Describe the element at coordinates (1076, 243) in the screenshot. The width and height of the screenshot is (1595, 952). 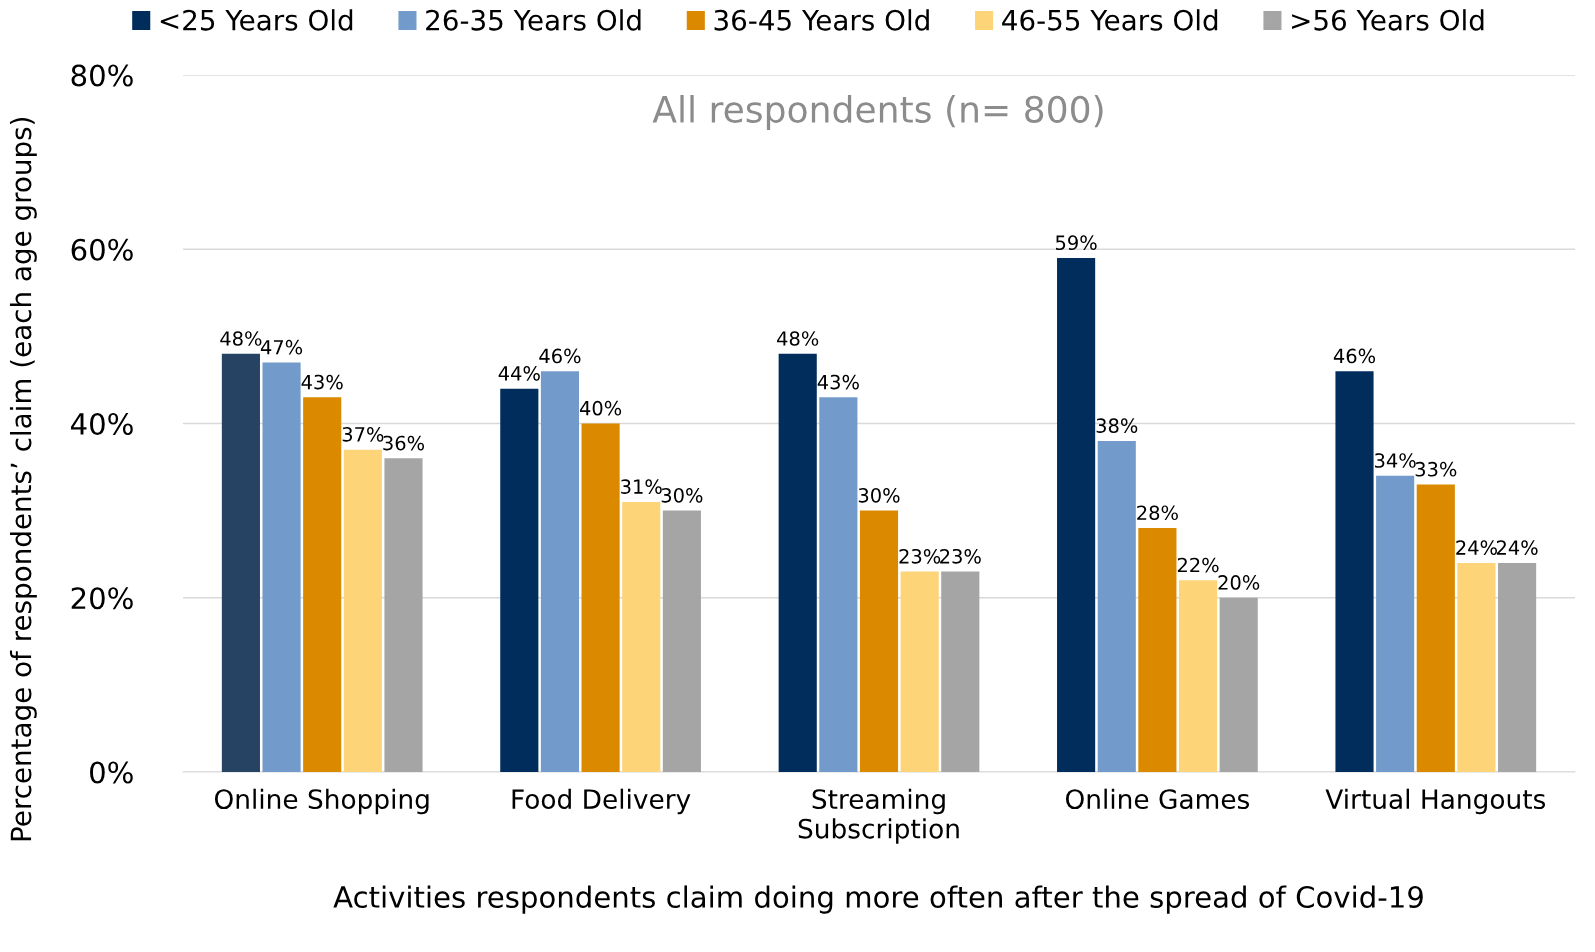
I see `data-label: 59%` at that location.